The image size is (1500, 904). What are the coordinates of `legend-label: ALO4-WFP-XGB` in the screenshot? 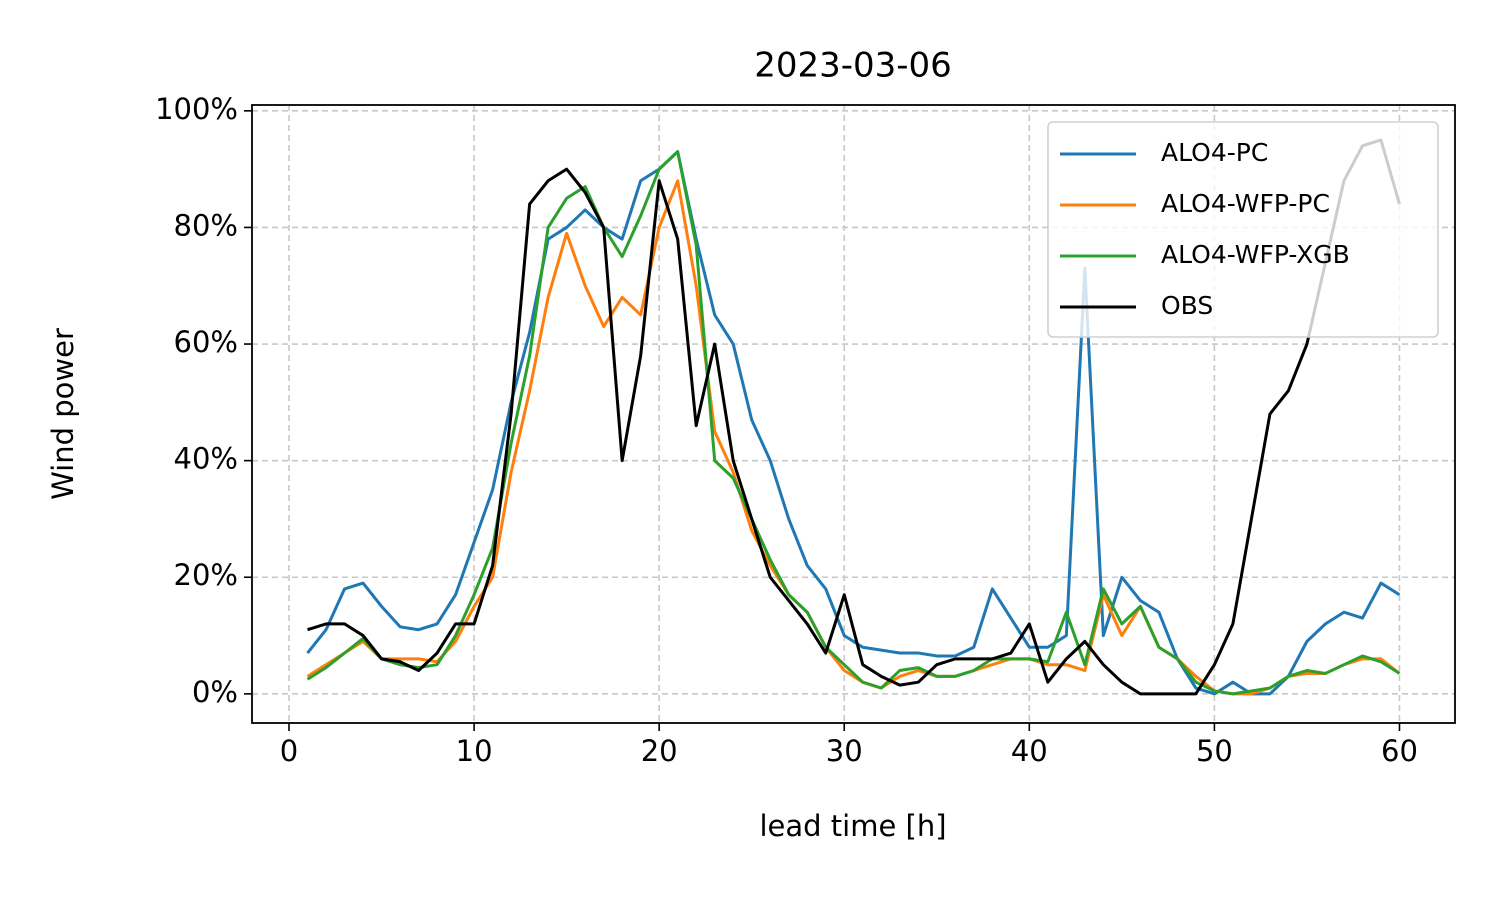 It's located at (1255, 254).